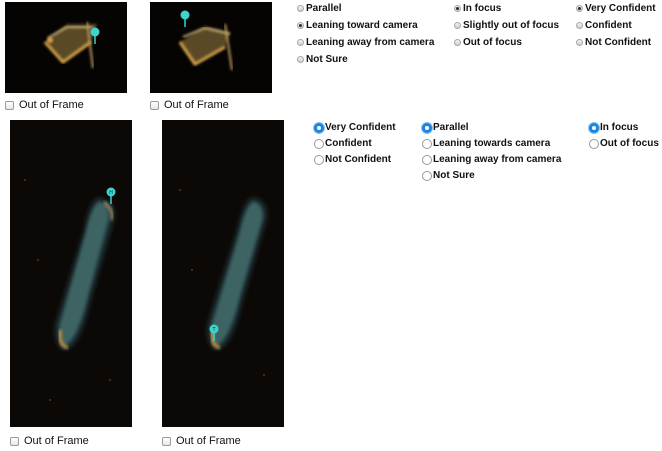 Image resolution: width=662 pixels, height=451 pixels. Describe the element at coordinates (362, 25) in the screenshot. I see `radio-label: Leaning toward camera` at that location.